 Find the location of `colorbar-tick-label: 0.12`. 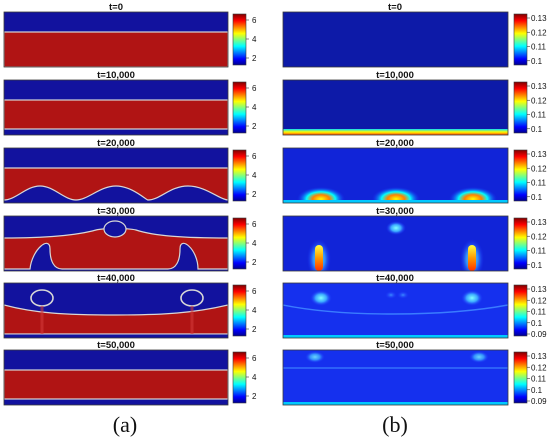

colorbar-tick-label: 0.12 is located at coordinates (539, 367).